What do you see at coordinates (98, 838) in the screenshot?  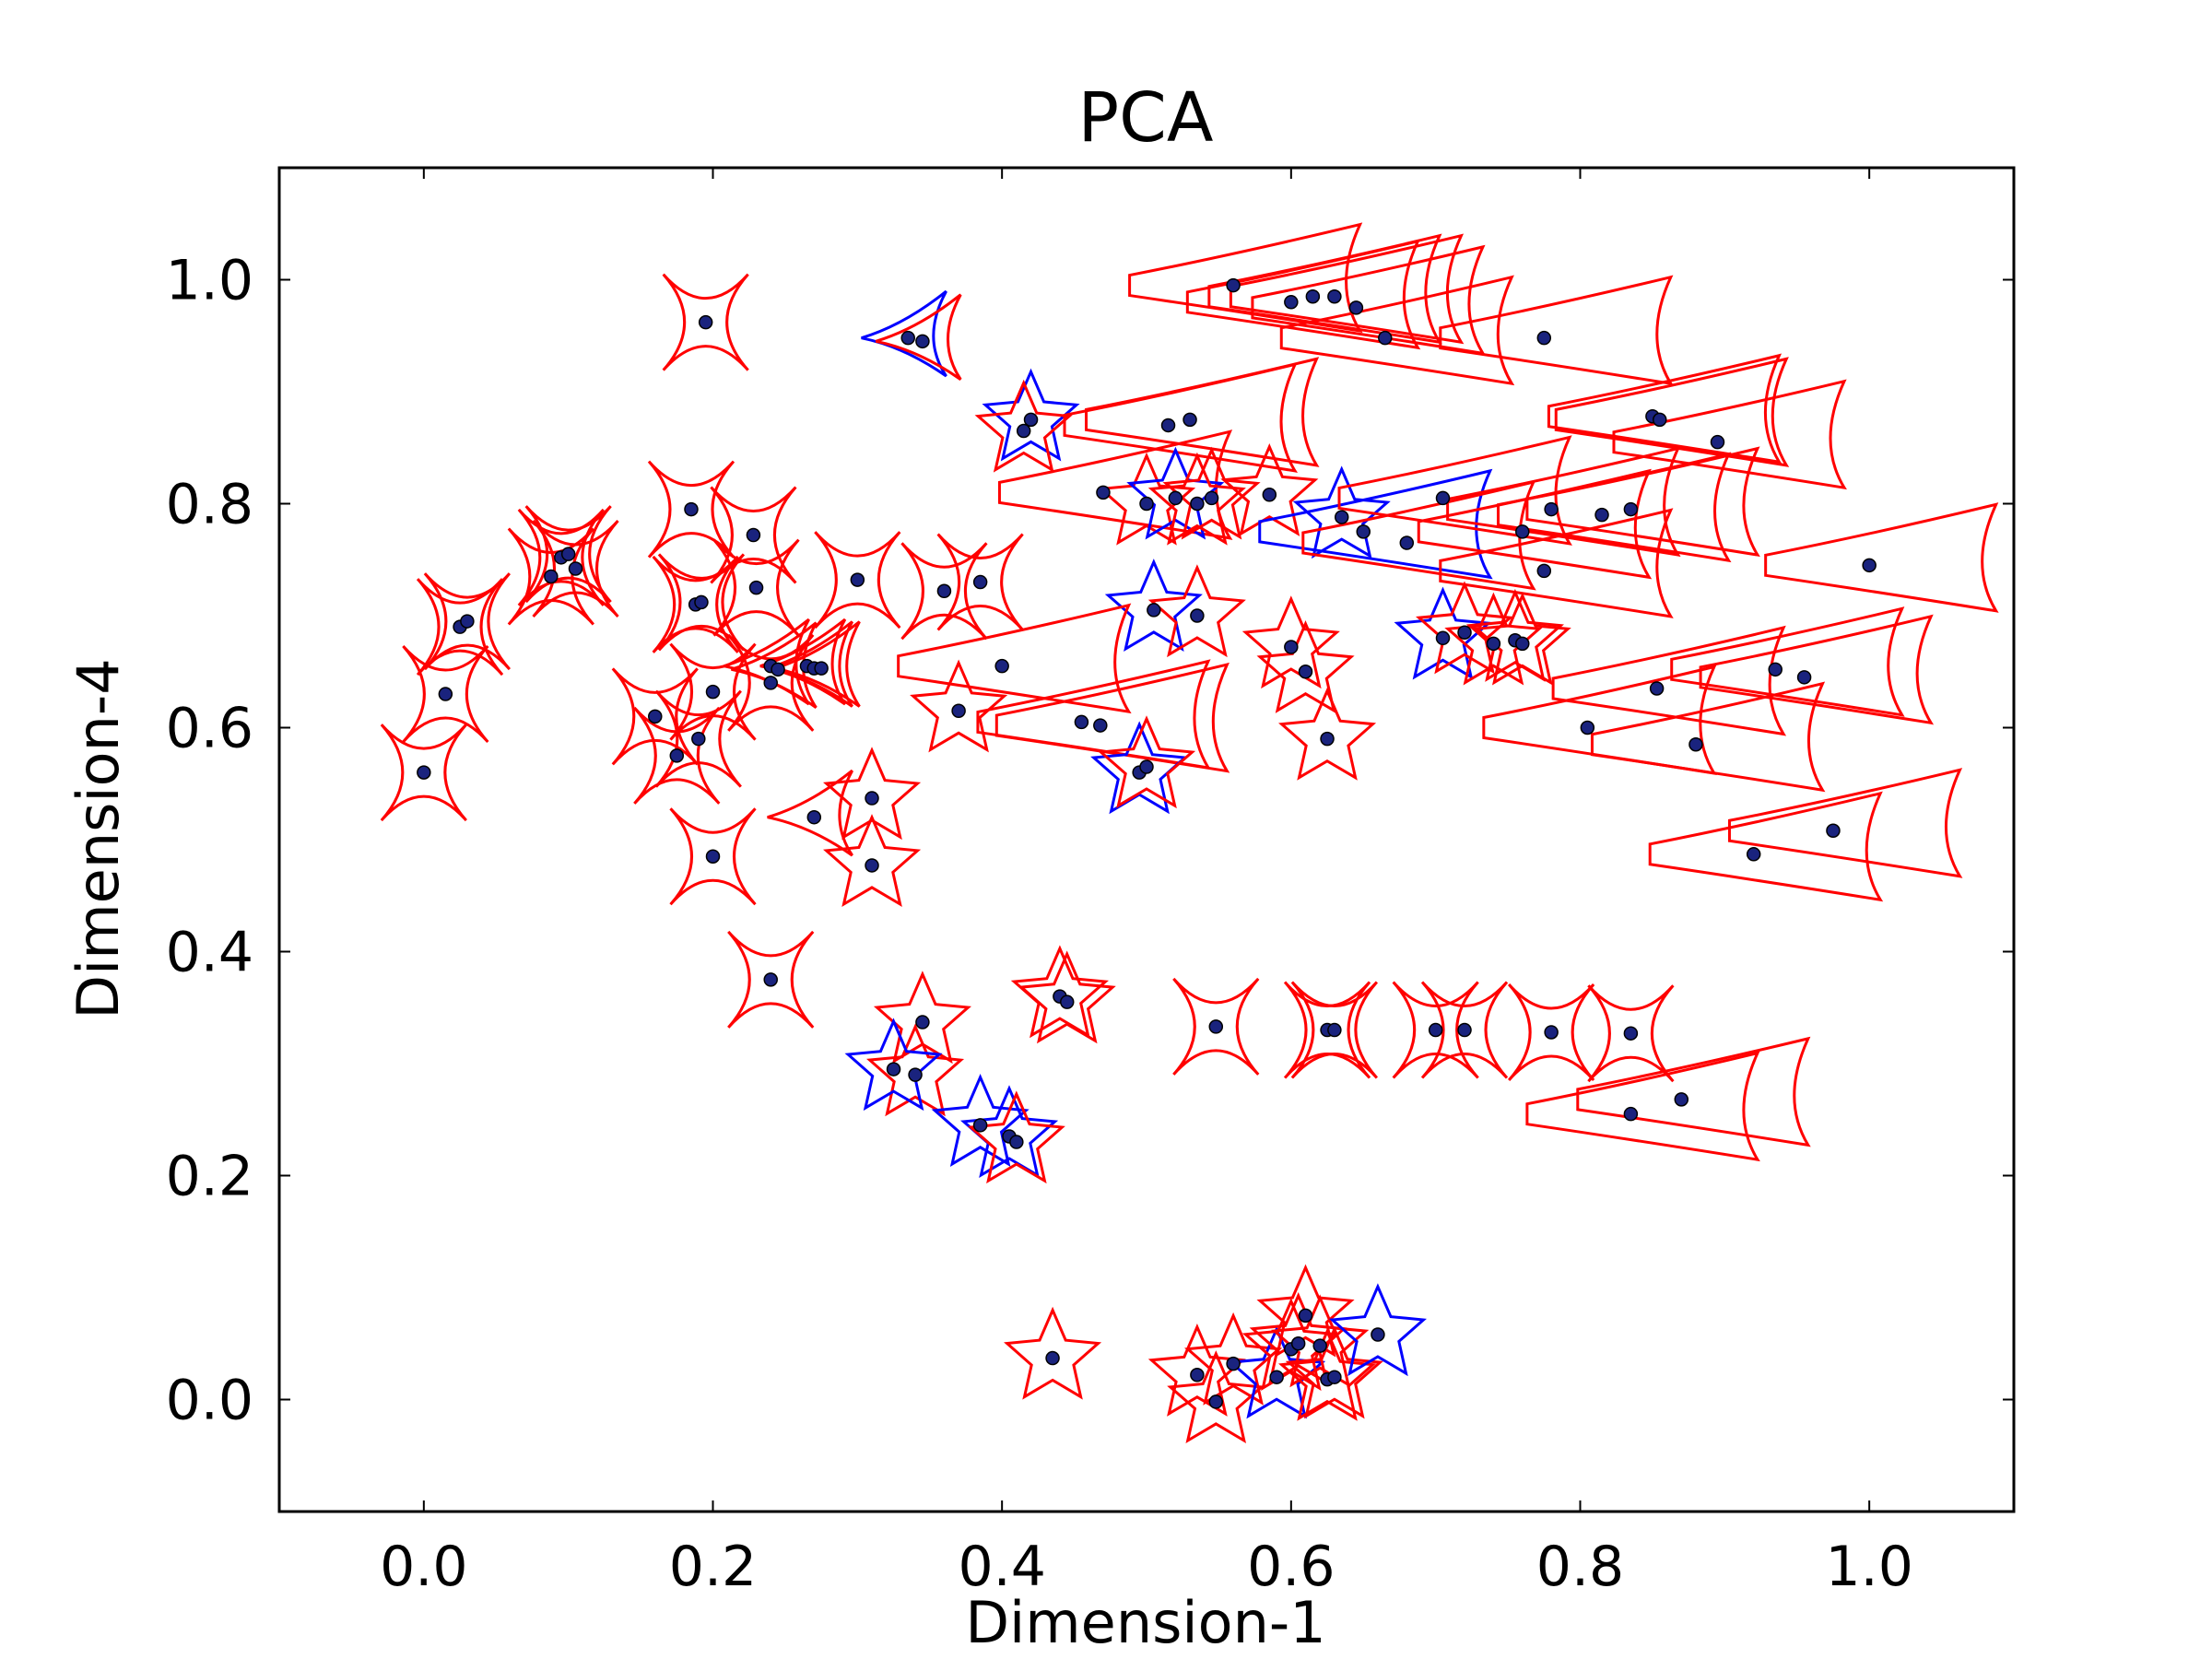 I see `y-axis-label: Dimension-4` at bounding box center [98, 838].